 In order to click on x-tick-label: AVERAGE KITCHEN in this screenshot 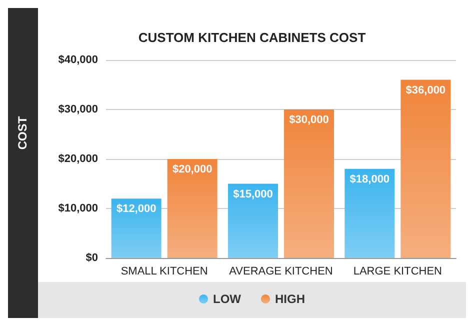, I will do `click(281, 272)`.